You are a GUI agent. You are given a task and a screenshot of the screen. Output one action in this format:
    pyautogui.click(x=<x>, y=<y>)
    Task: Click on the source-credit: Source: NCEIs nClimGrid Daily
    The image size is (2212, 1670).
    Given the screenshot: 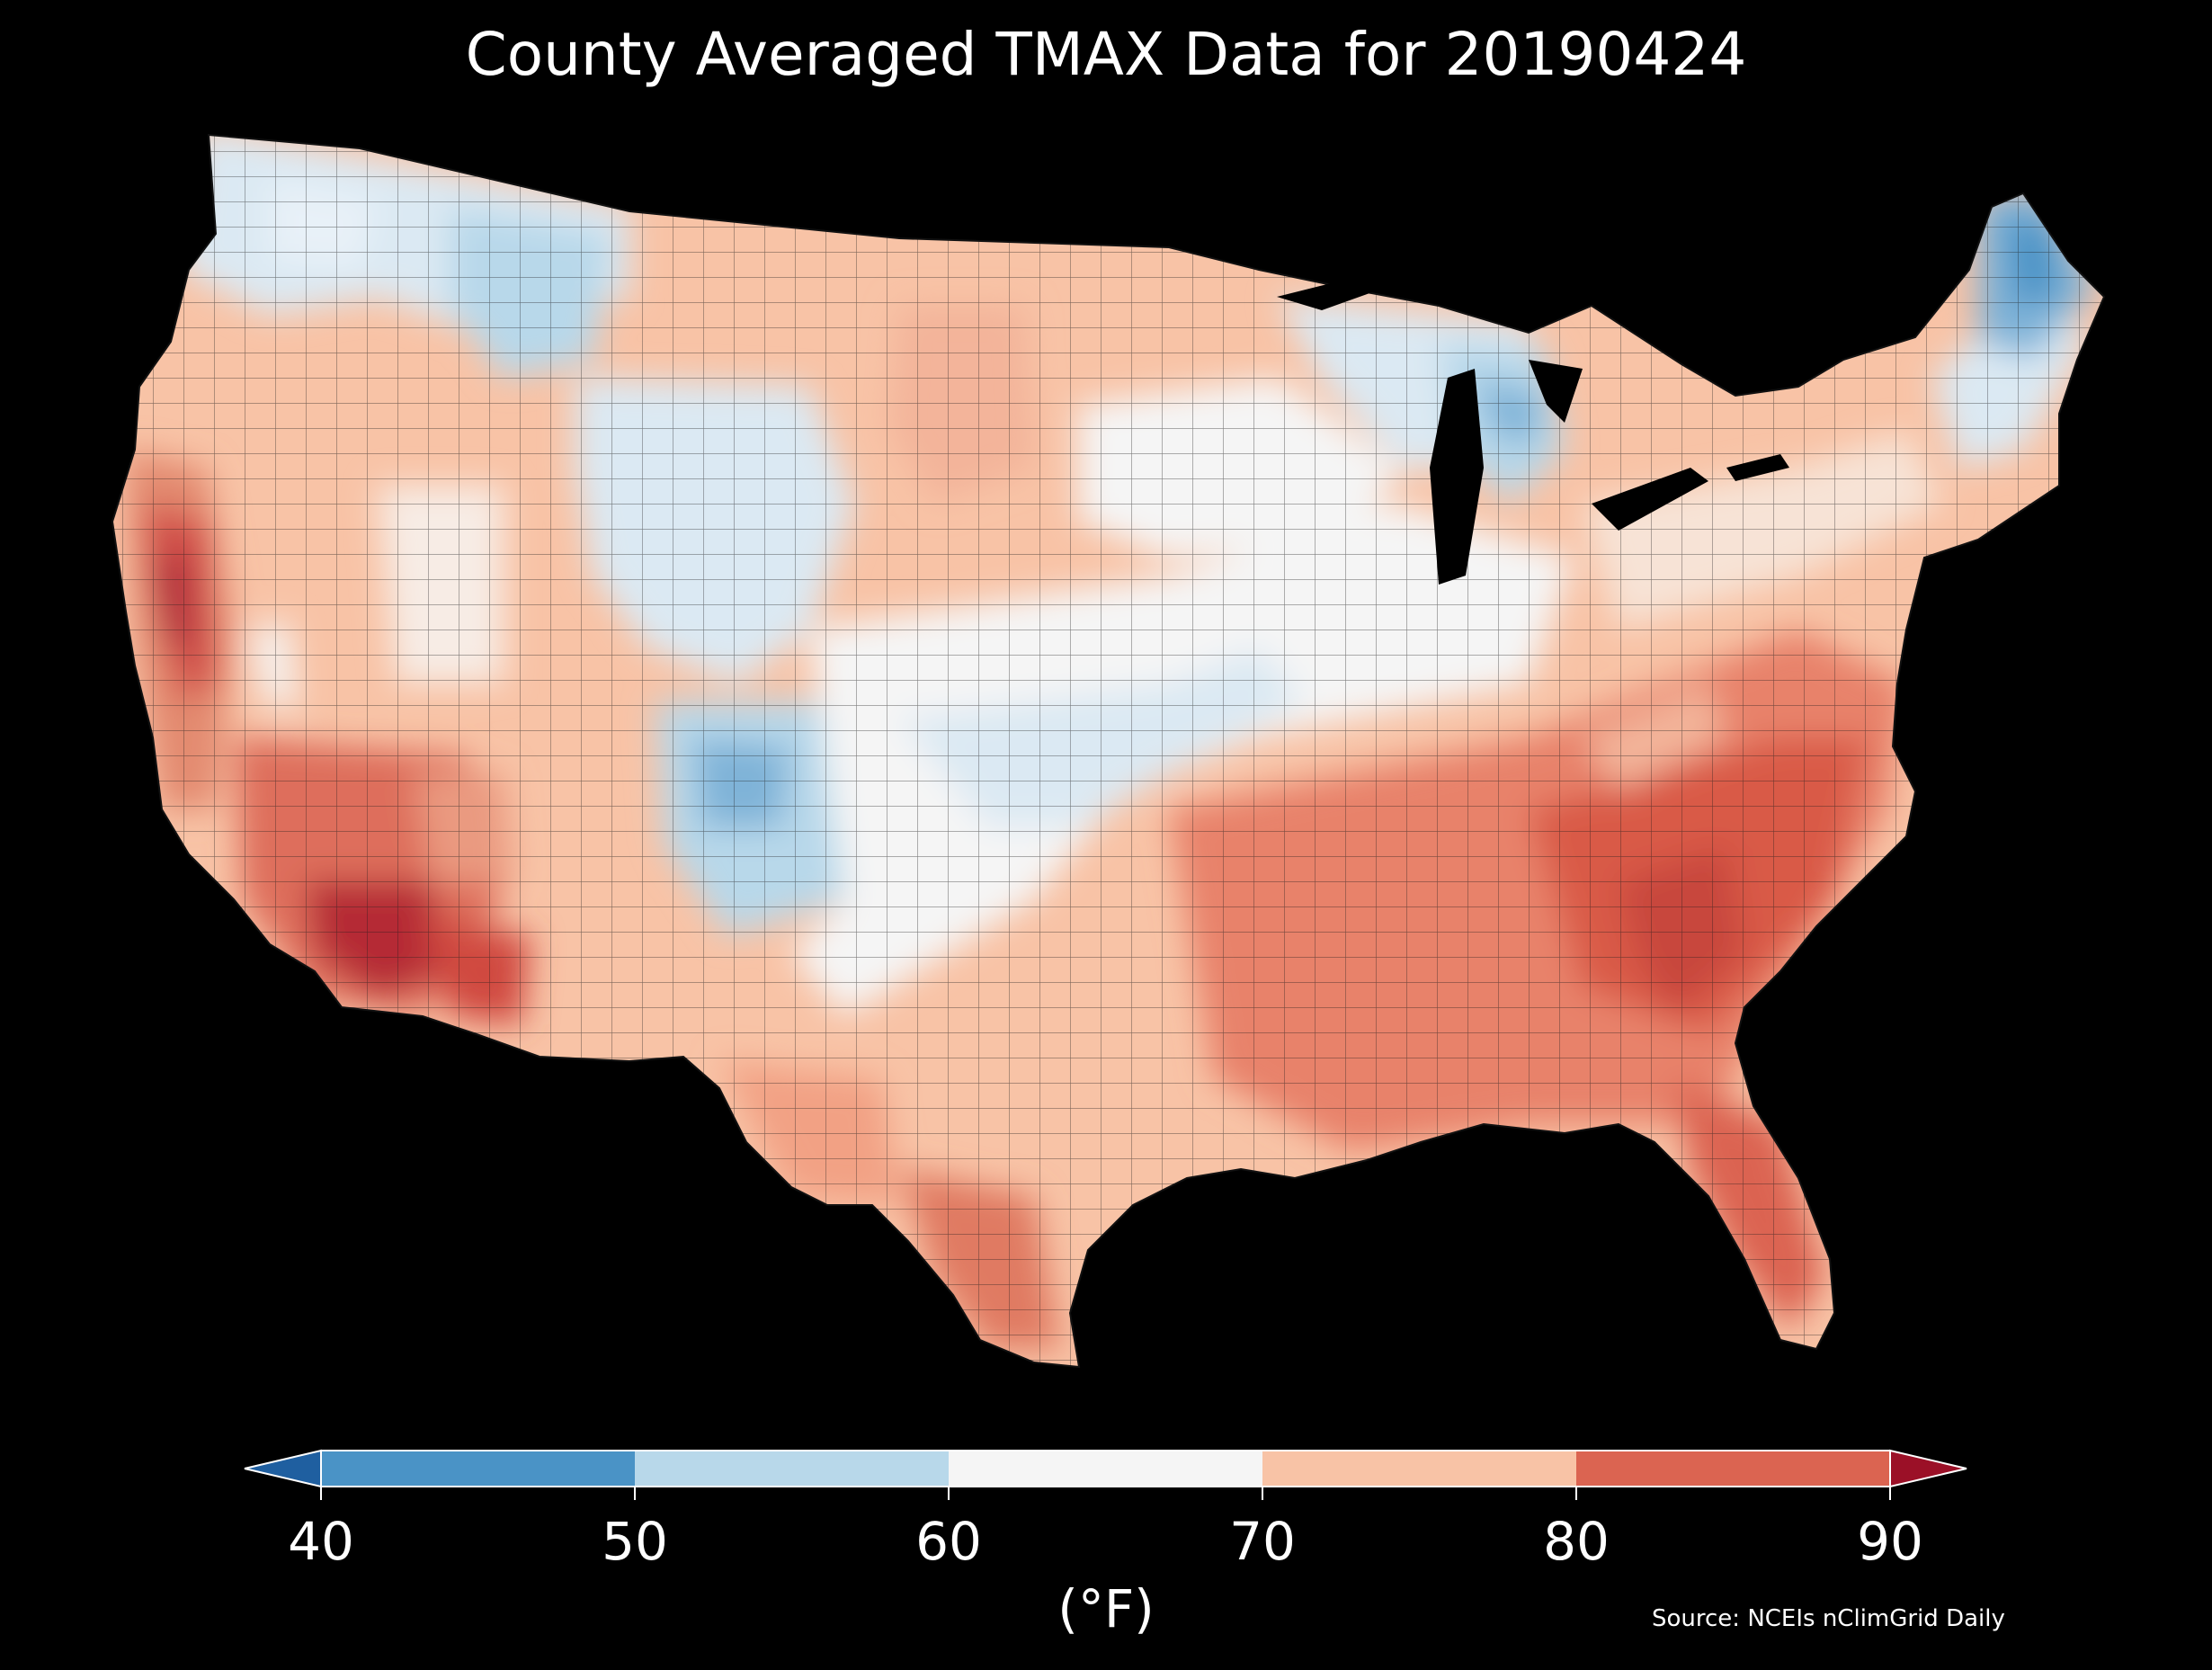 What is the action you would take?
    pyautogui.click(x=1828, y=1618)
    